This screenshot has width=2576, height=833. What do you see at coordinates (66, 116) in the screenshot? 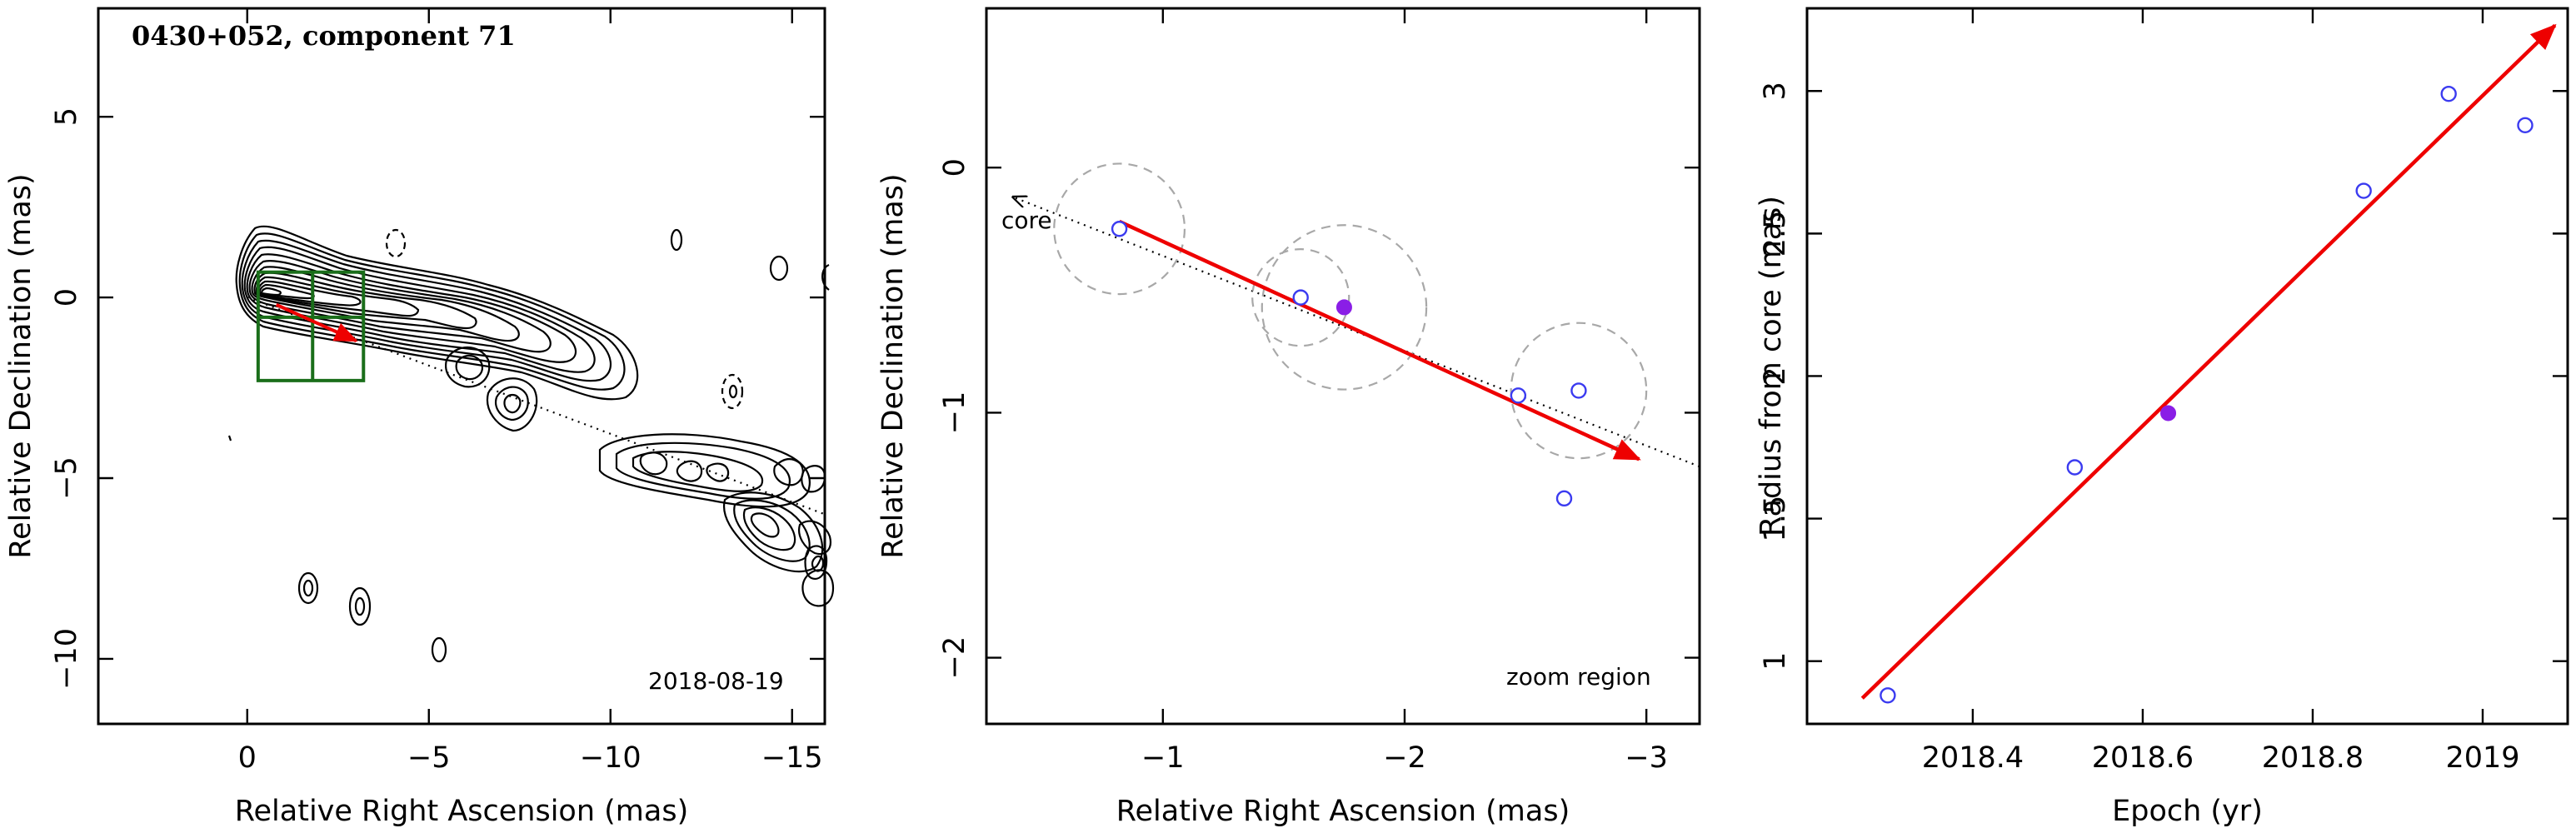
I see `map-ytick-label: 5` at bounding box center [66, 116].